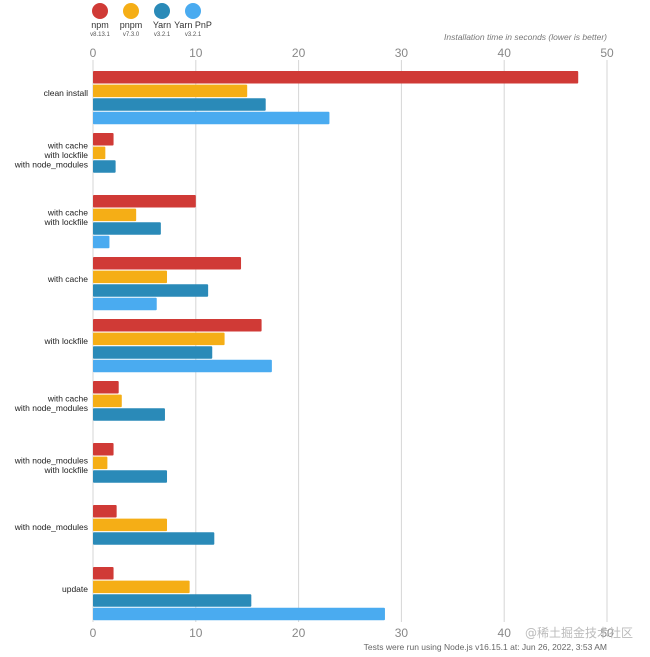 Image resolution: width=650 pixels, height=657 pixels. What do you see at coordinates (352, 633) in the screenshot?
I see `x-axis-bottom-ticks: 0 10 20 30 40 50` at bounding box center [352, 633].